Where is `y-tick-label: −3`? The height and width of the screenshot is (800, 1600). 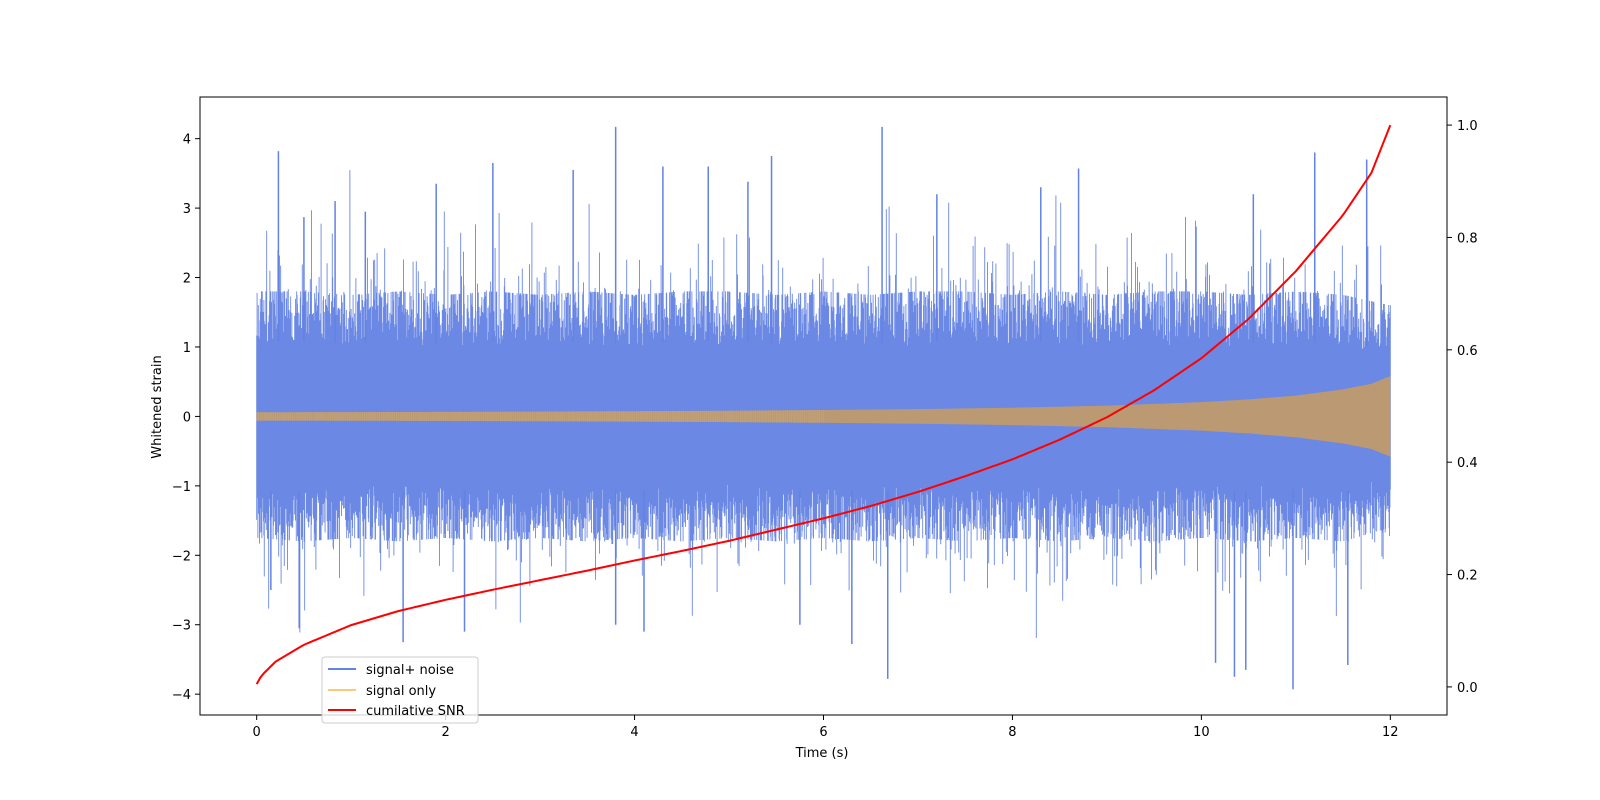
y-tick-label: −3 is located at coordinates (181, 626).